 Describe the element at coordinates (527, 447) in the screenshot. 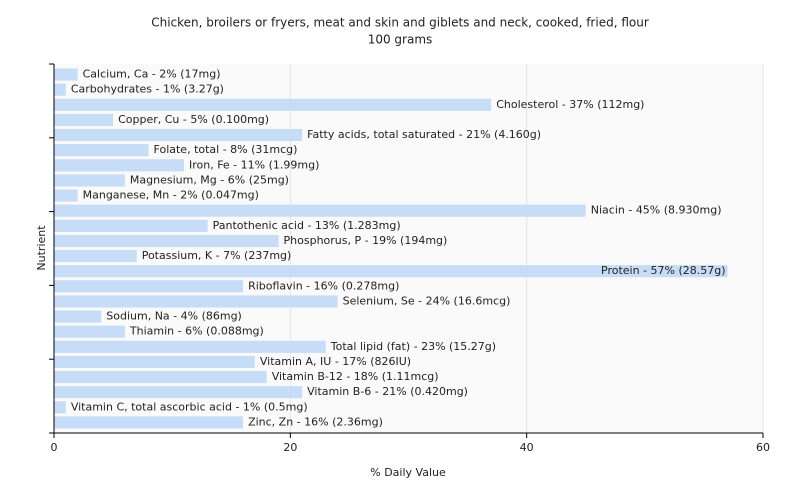

I see `x-tick-label: 40` at that location.